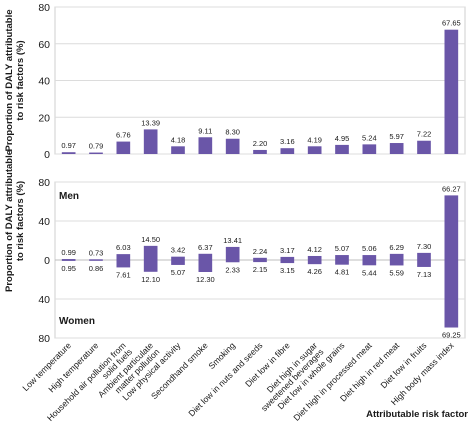 The image size is (474, 428). Describe the element at coordinates (150, 279) in the screenshot. I see `women-value-label: 12.10` at that location.